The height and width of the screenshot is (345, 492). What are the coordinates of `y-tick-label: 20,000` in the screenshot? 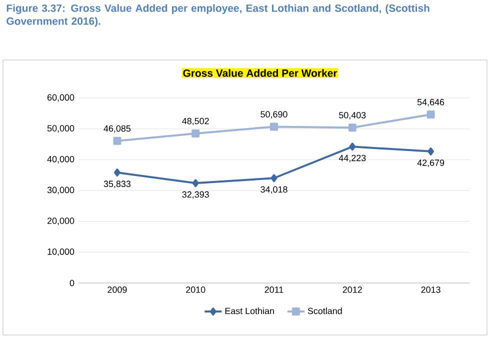 It's located at (61, 222).